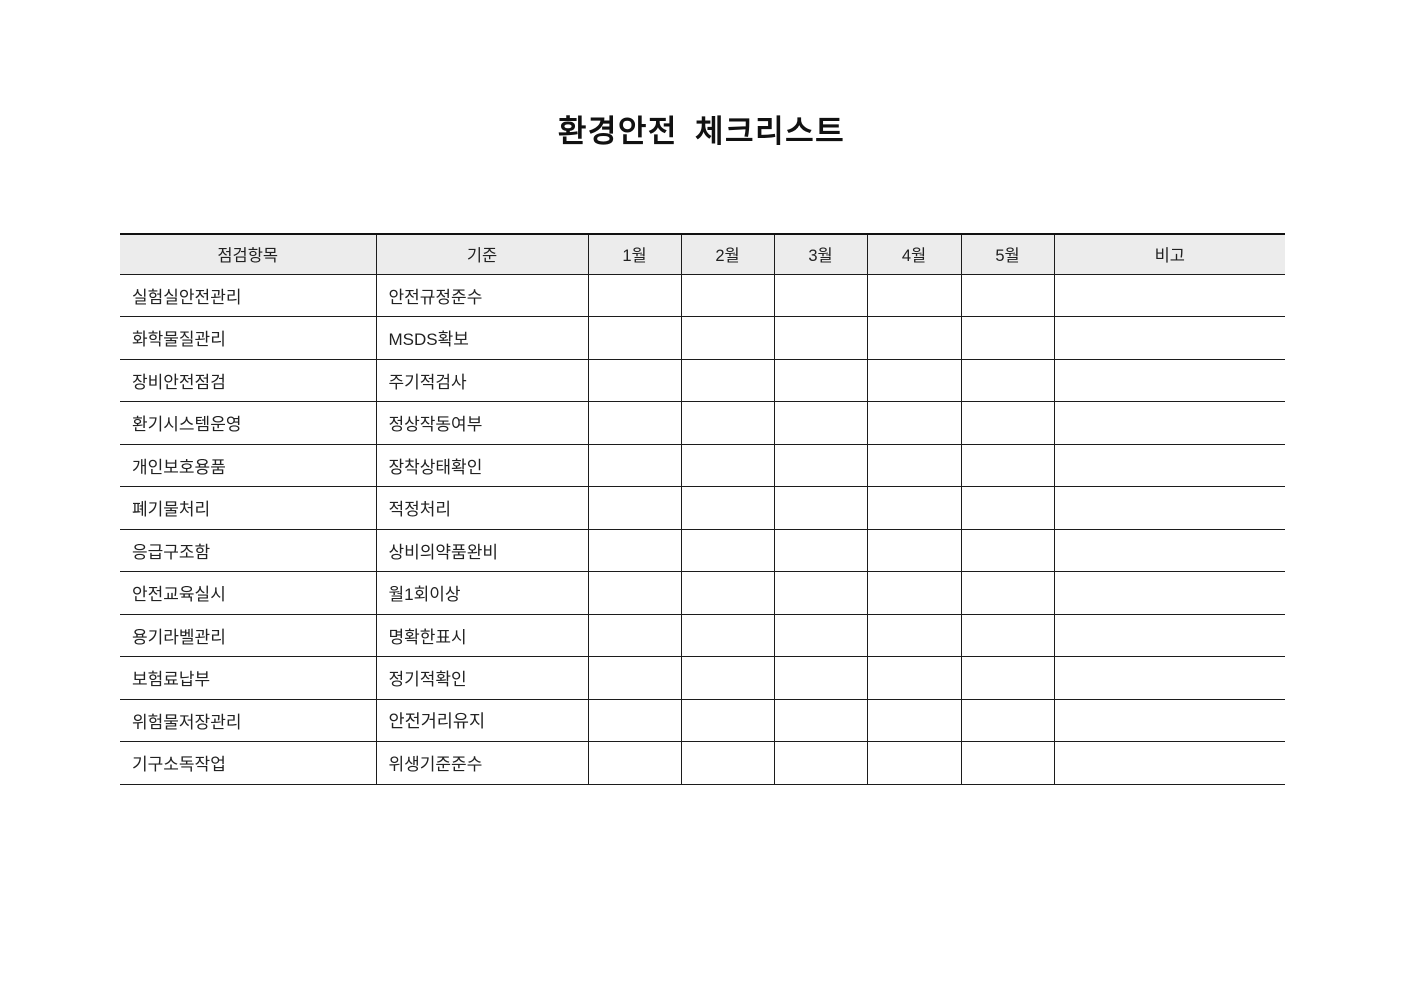 The image size is (1403, 992). I want to click on standard-cell: 장착상태확인, so click(482, 465).